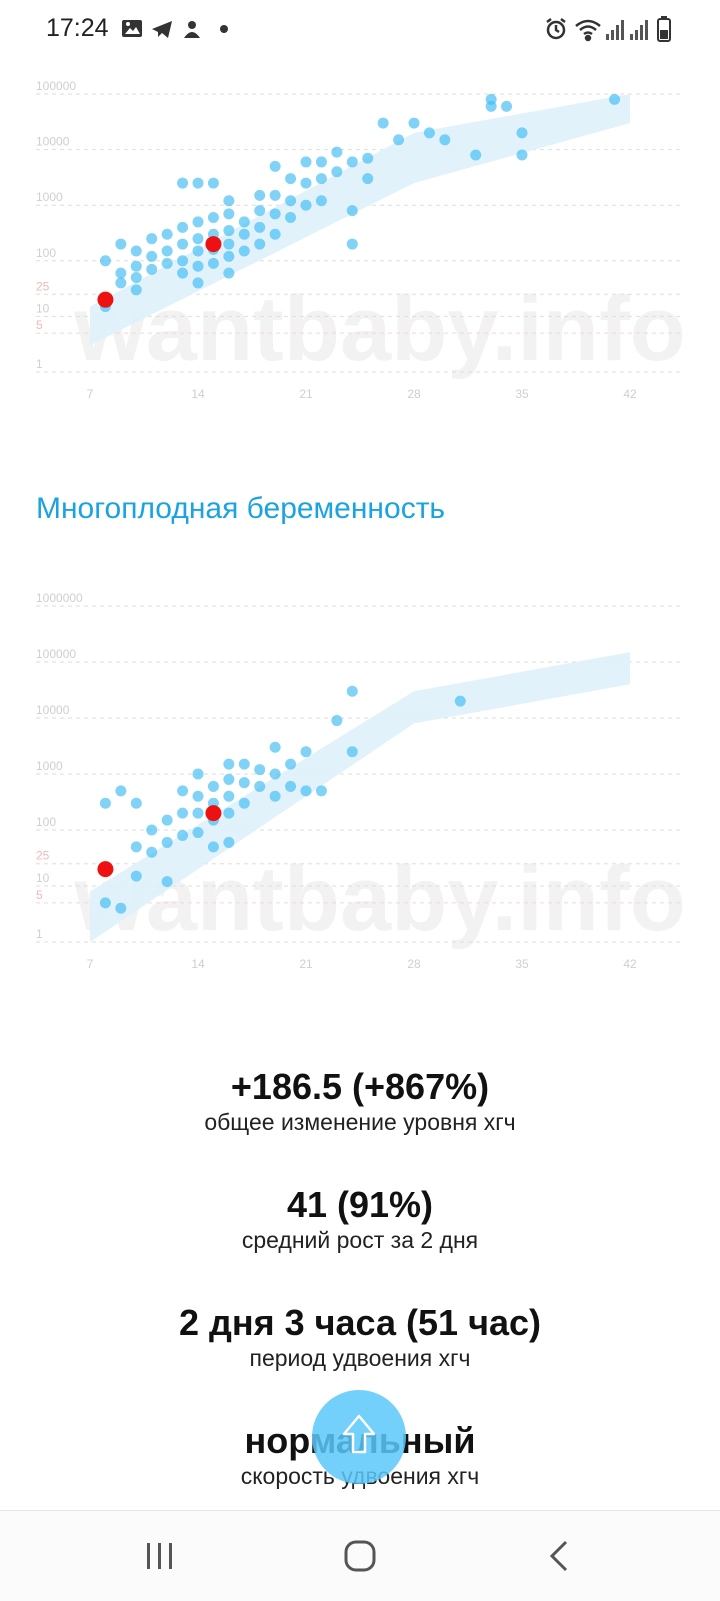  Describe the element at coordinates (46, 253) in the screenshot. I see `y-tick-label: 100` at that location.